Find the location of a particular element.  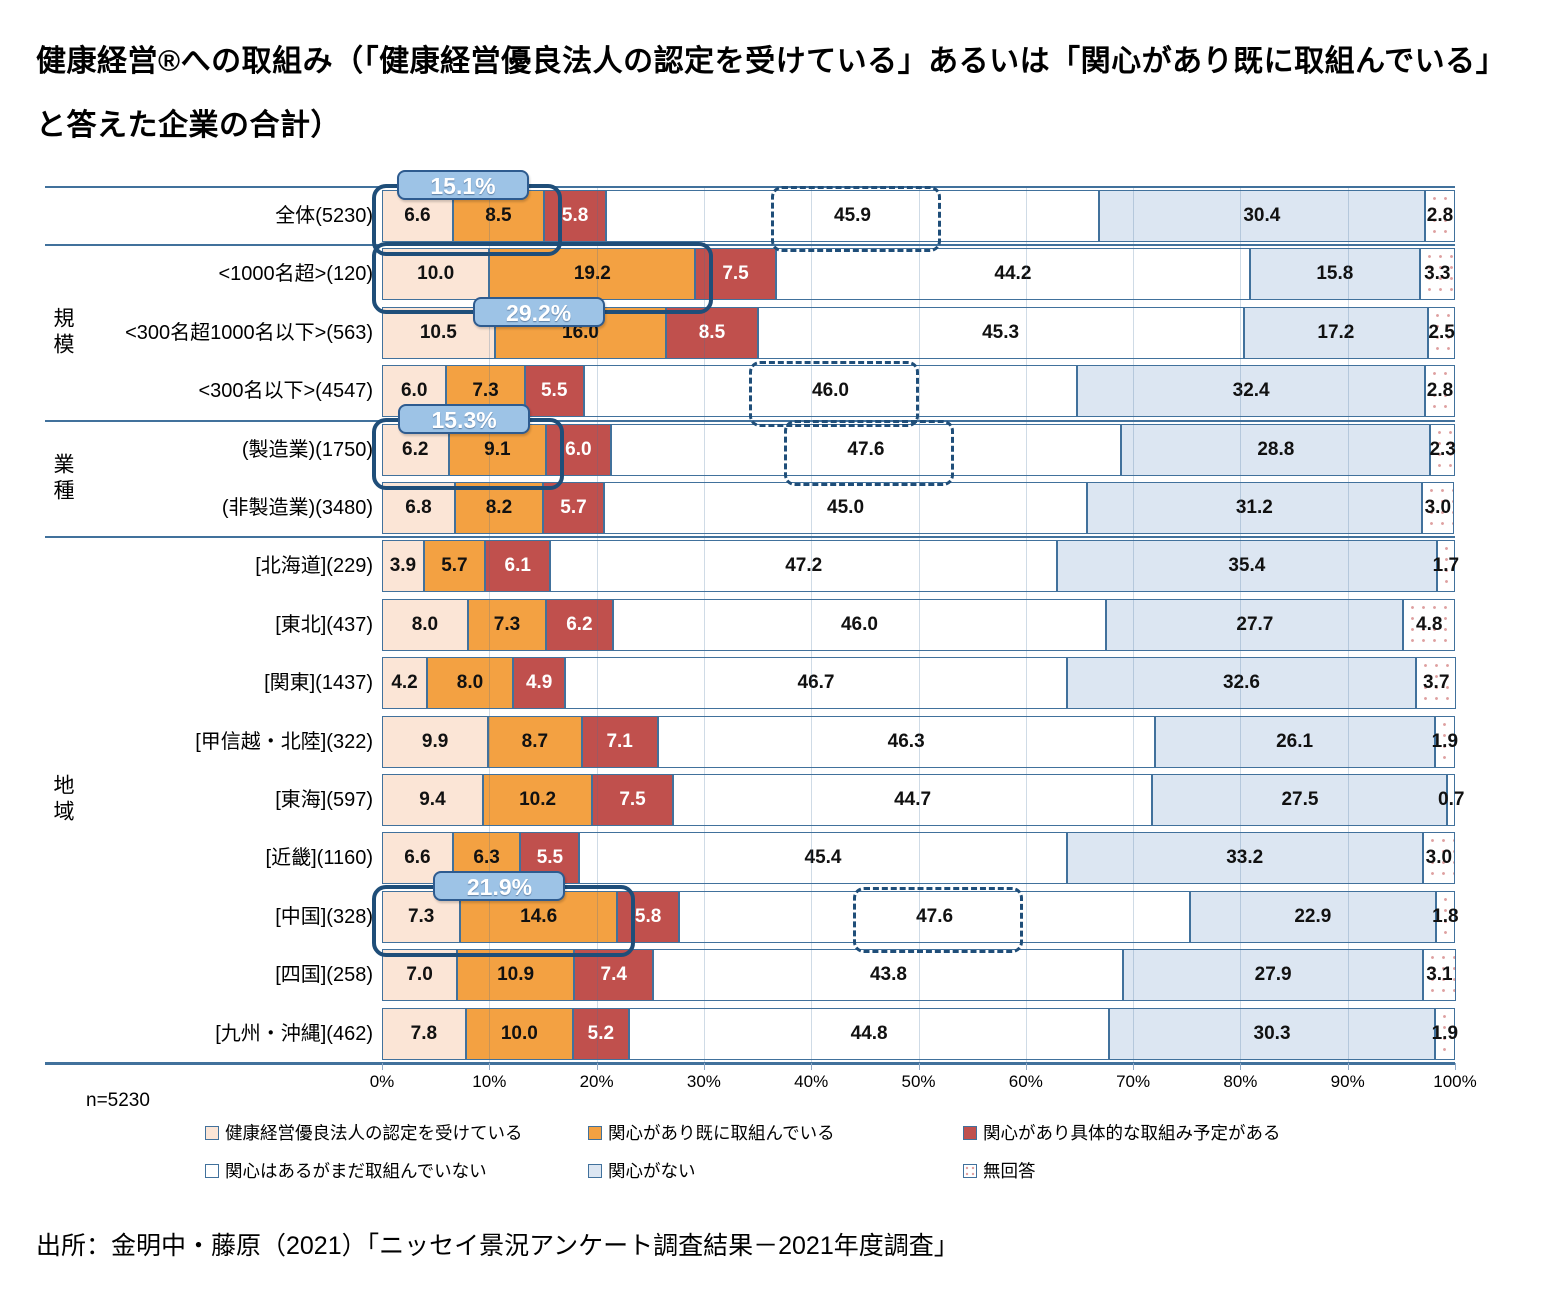

row-label: [関東](1437) is located at coordinates (318, 683).